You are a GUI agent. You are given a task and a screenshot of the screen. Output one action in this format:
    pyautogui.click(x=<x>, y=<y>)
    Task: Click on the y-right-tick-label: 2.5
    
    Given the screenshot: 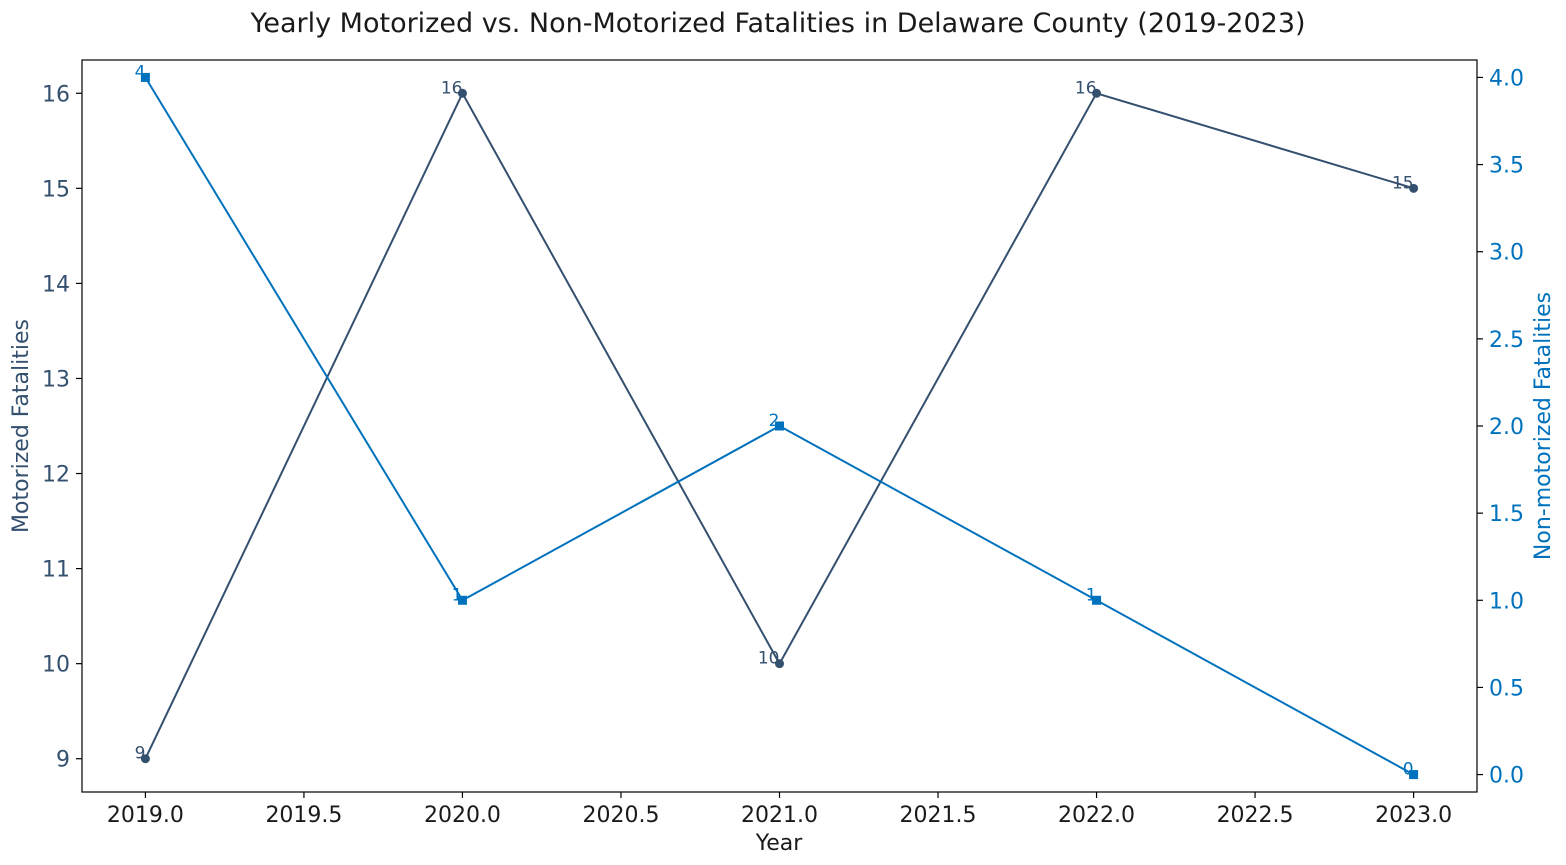 What is the action you would take?
    pyautogui.click(x=1506, y=340)
    